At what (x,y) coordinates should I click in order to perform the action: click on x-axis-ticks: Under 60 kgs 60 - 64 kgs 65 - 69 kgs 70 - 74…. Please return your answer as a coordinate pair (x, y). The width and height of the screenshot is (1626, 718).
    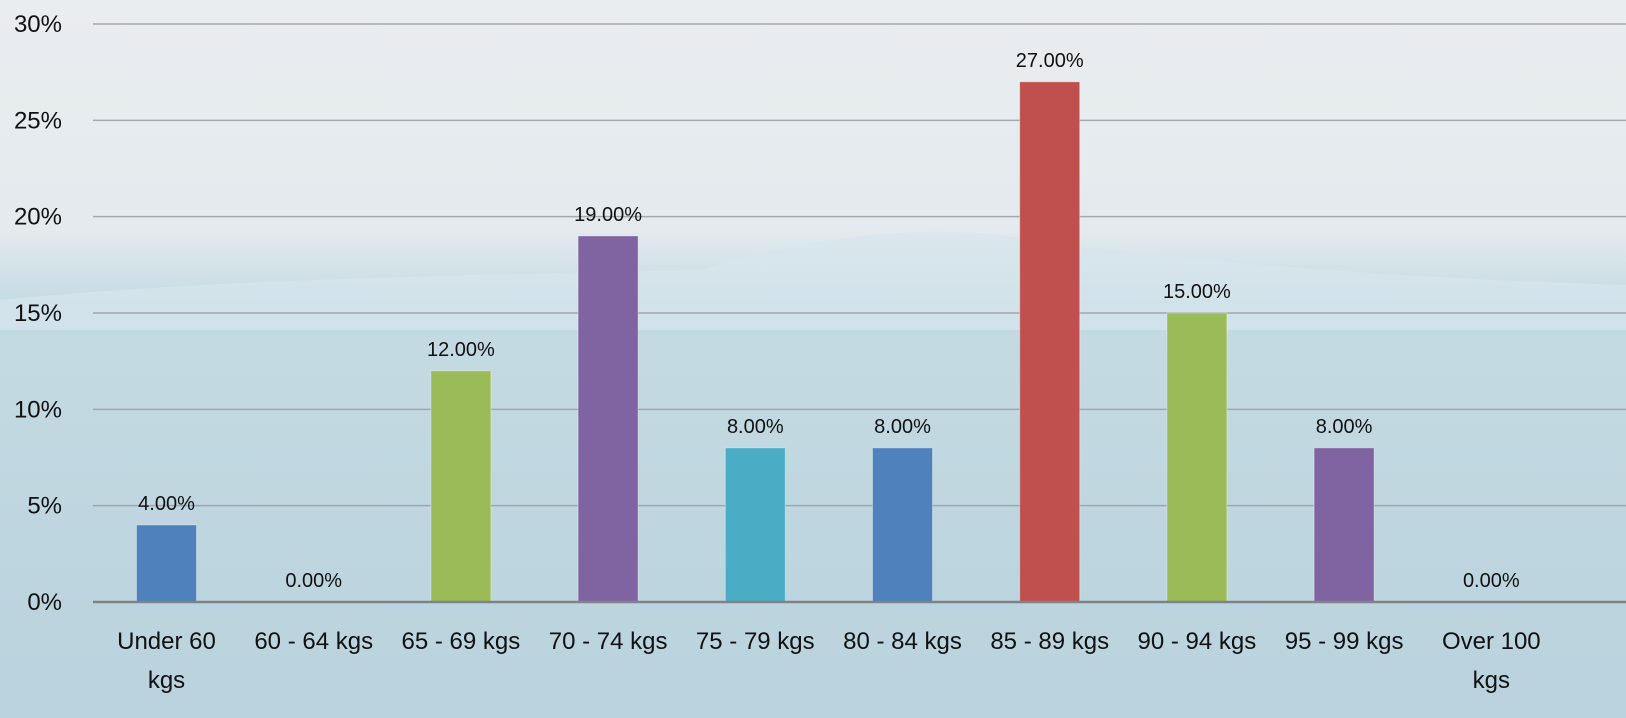
    Looking at the image, I should click on (829, 661).